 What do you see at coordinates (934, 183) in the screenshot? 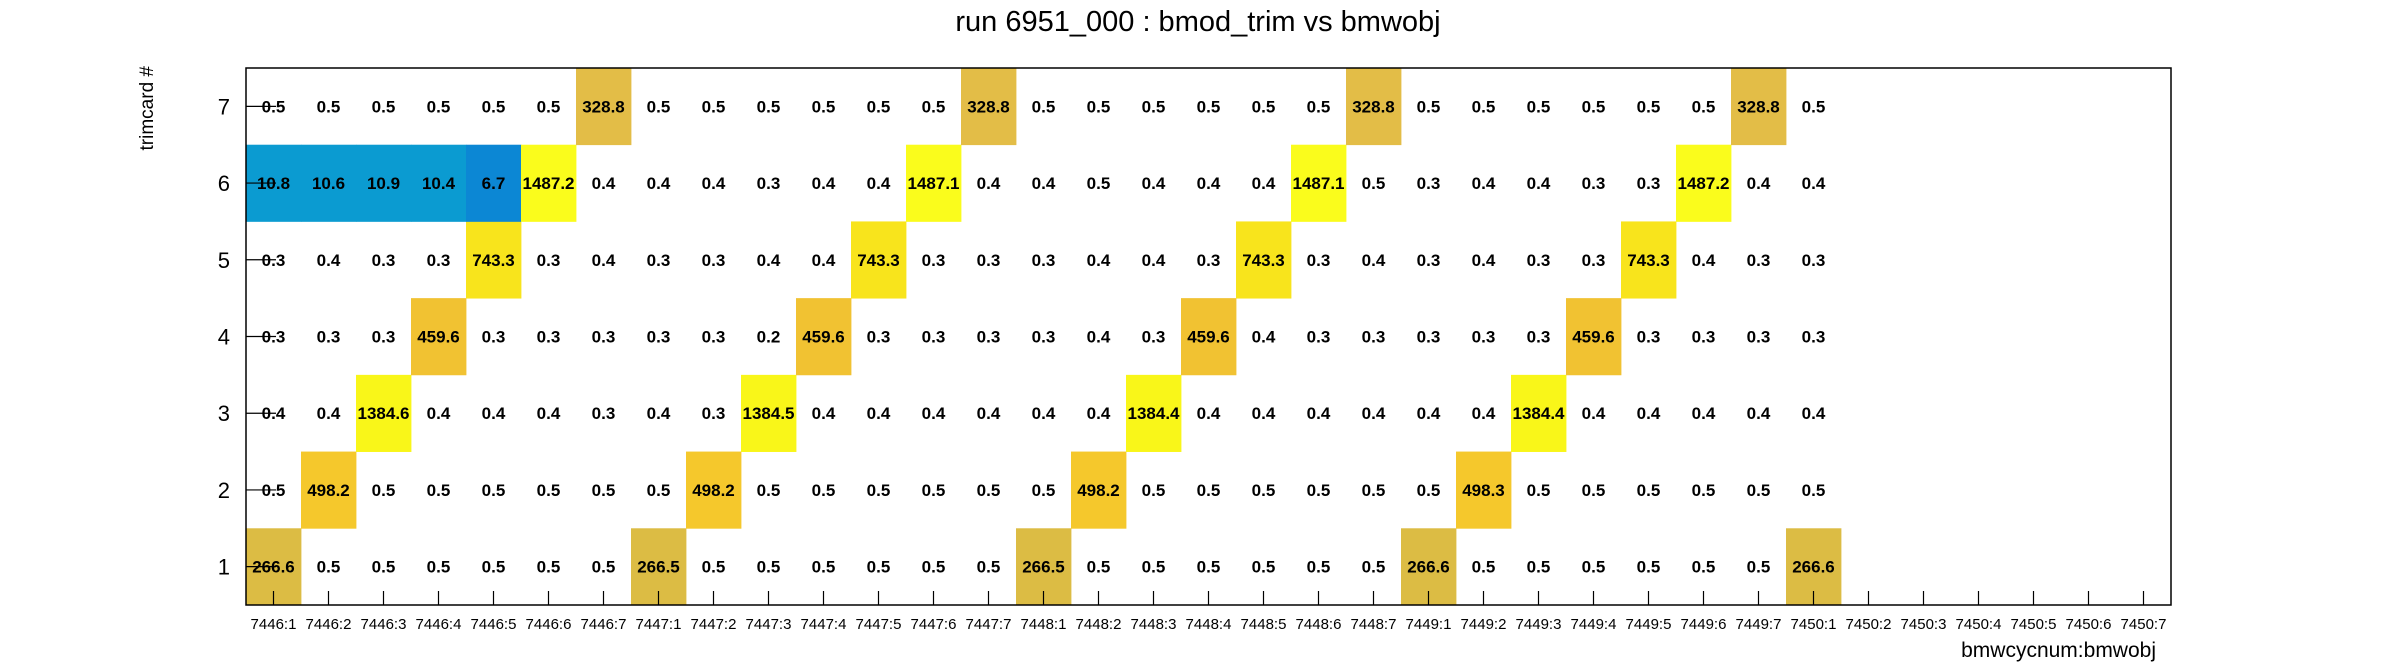
I see `cell-value-label: 1487.1` at bounding box center [934, 183].